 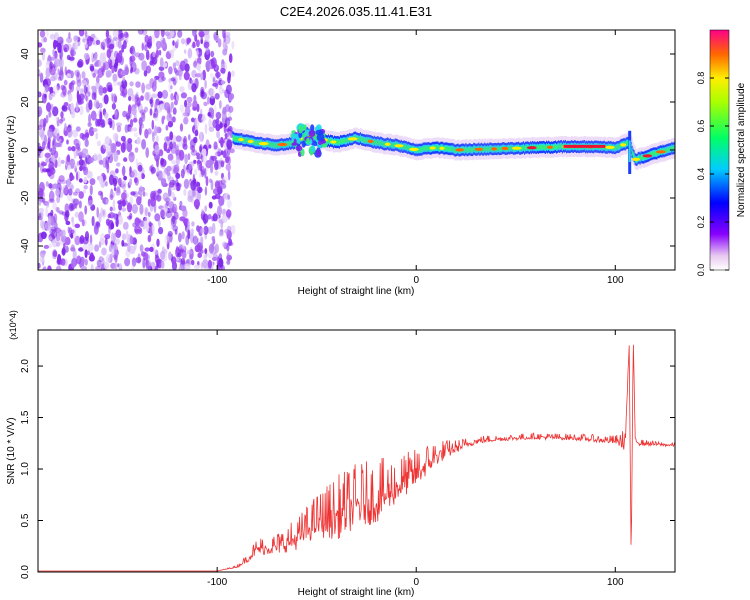 What do you see at coordinates (25, 197) in the screenshot?
I see `y-tick-label: -20` at bounding box center [25, 197].